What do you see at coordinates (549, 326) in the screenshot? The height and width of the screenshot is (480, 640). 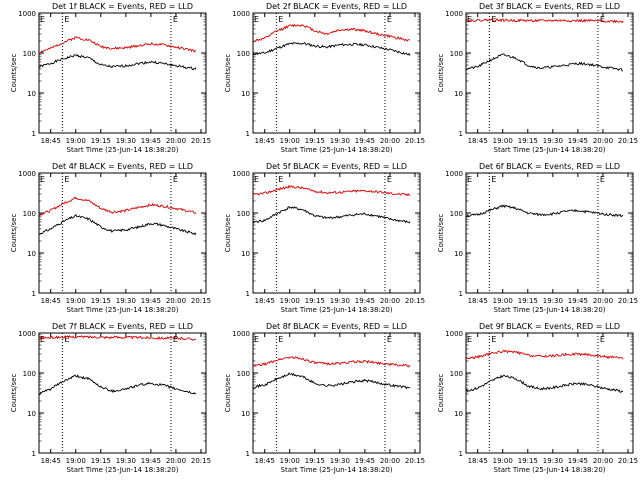 I see `plot-title: Det 9f BLACK = Events, RED = LLD` at bounding box center [549, 326].